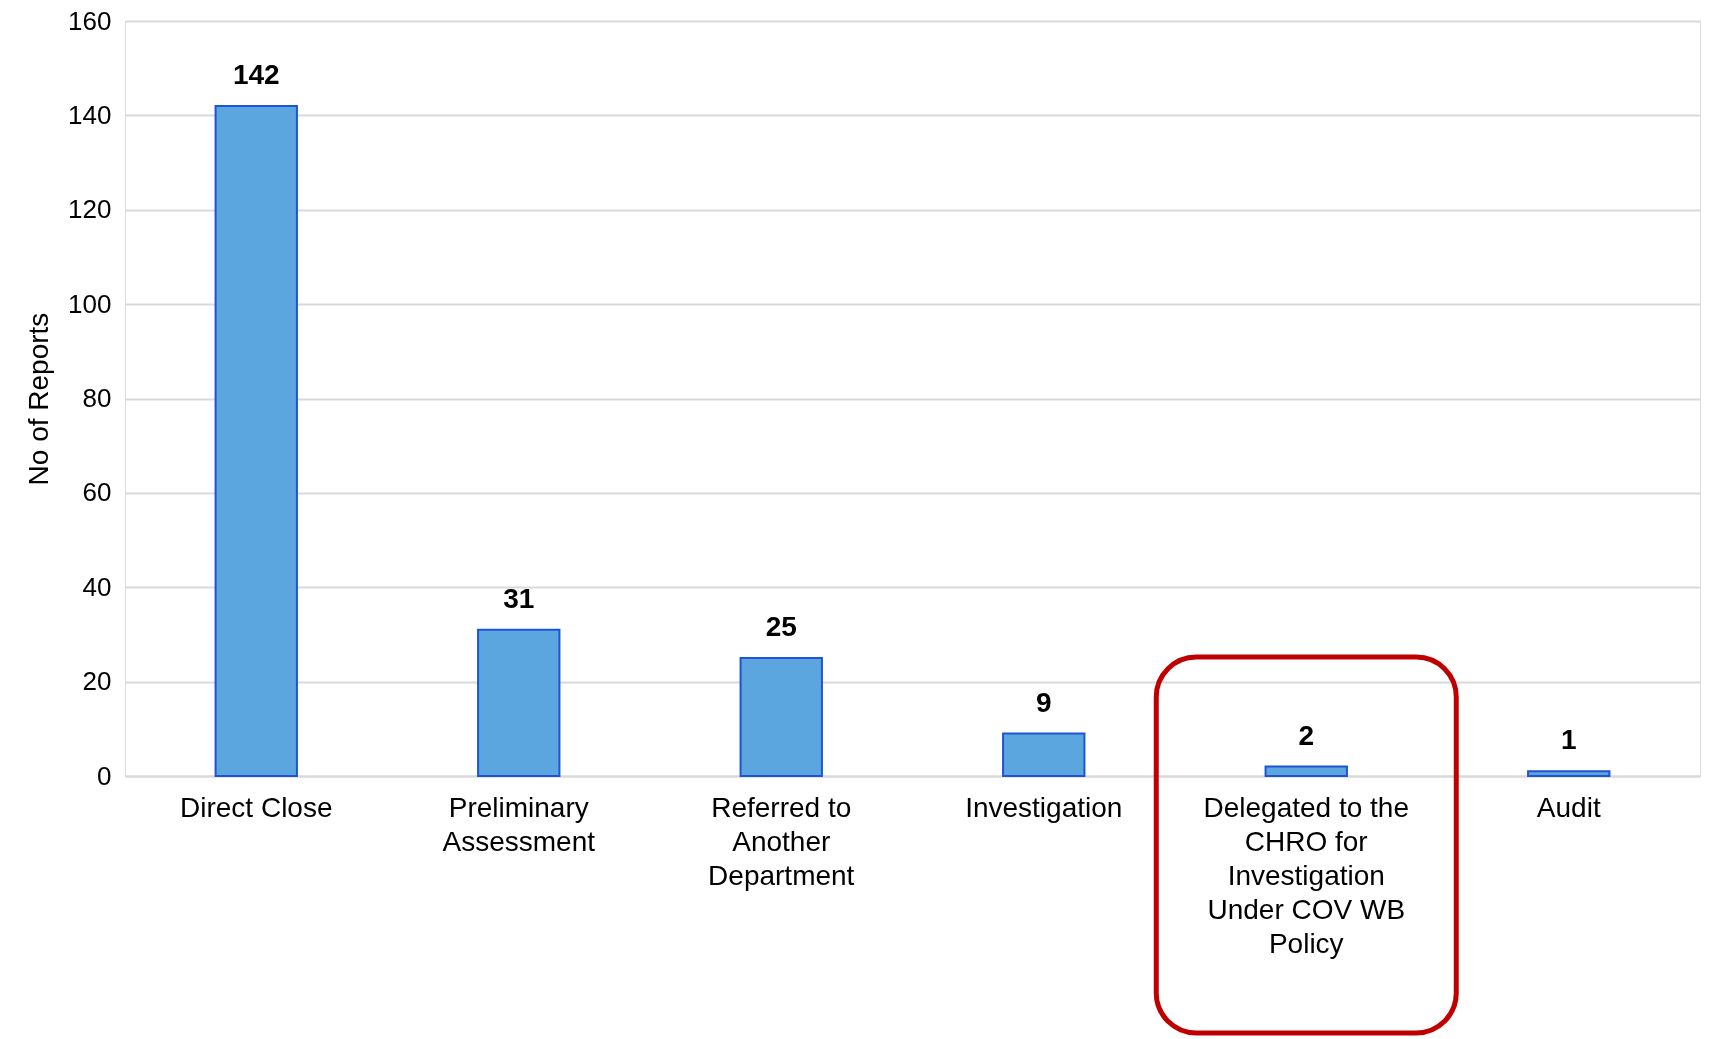 The width and height of the screenshot is (1723, 1039). Describe the element at coordinates (1043, 702) in the screenshot. I see `data-label: 9` at that location.